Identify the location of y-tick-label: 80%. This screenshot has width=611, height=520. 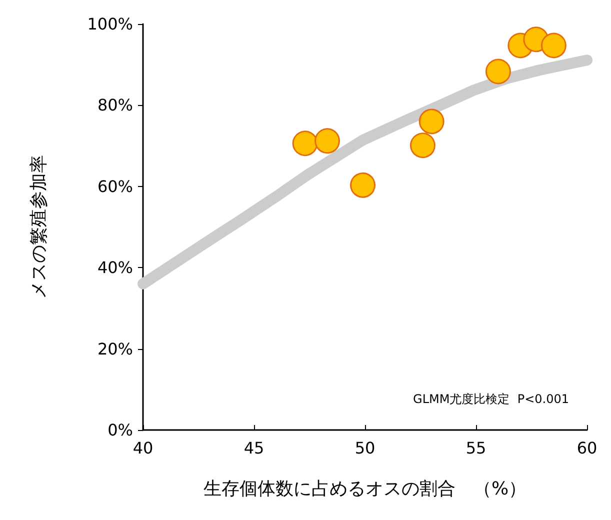
(115, 105).